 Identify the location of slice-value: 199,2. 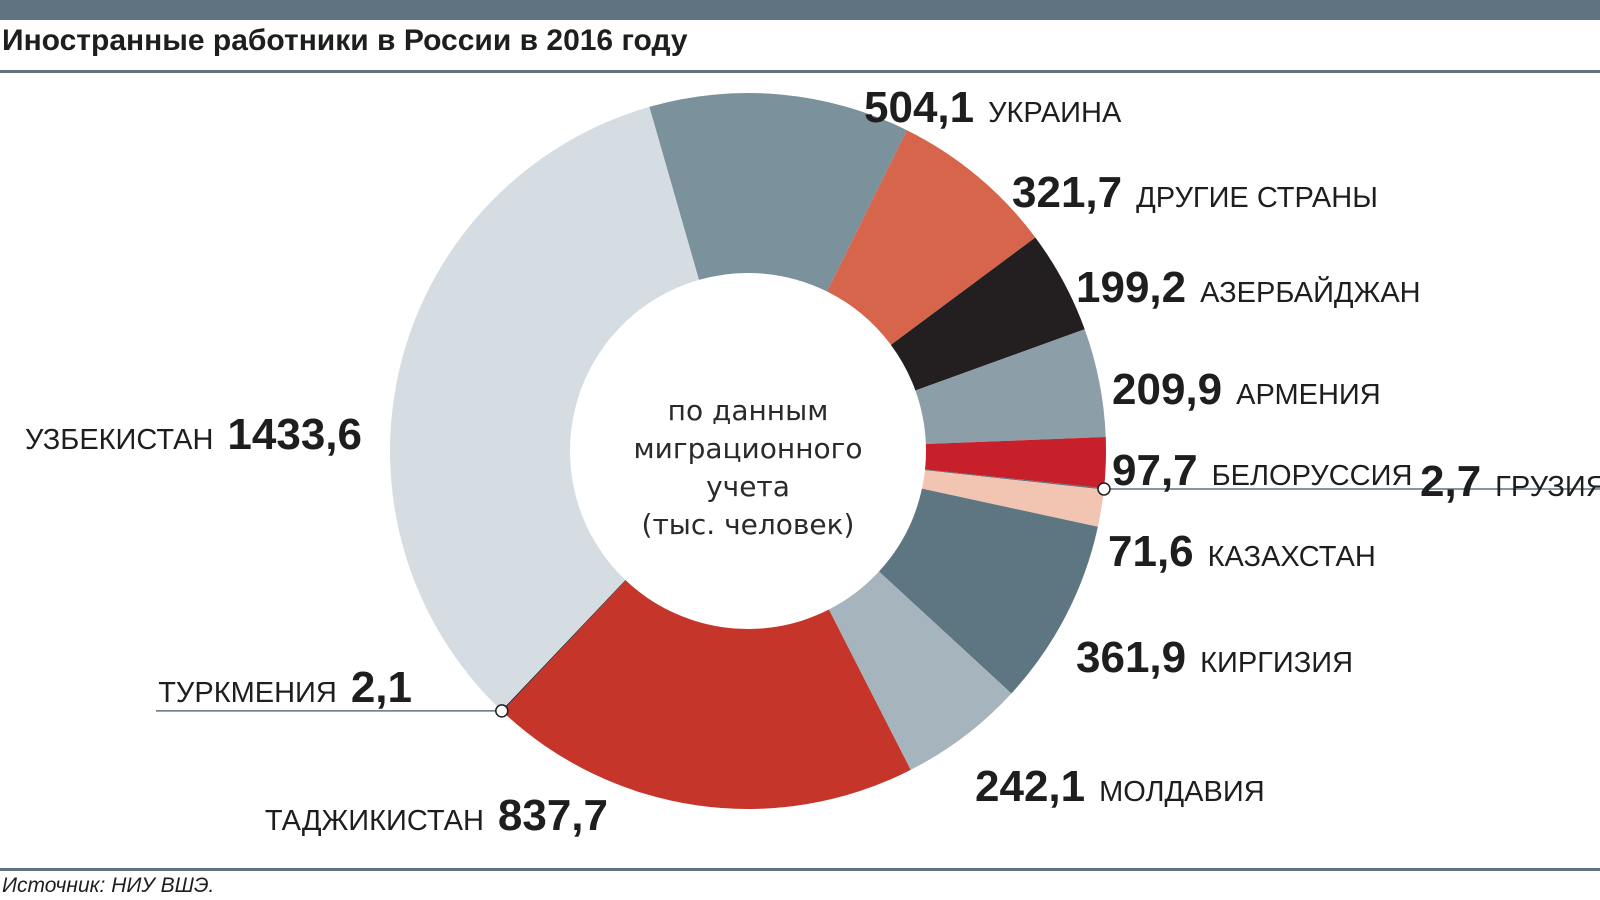
(1131, 287).